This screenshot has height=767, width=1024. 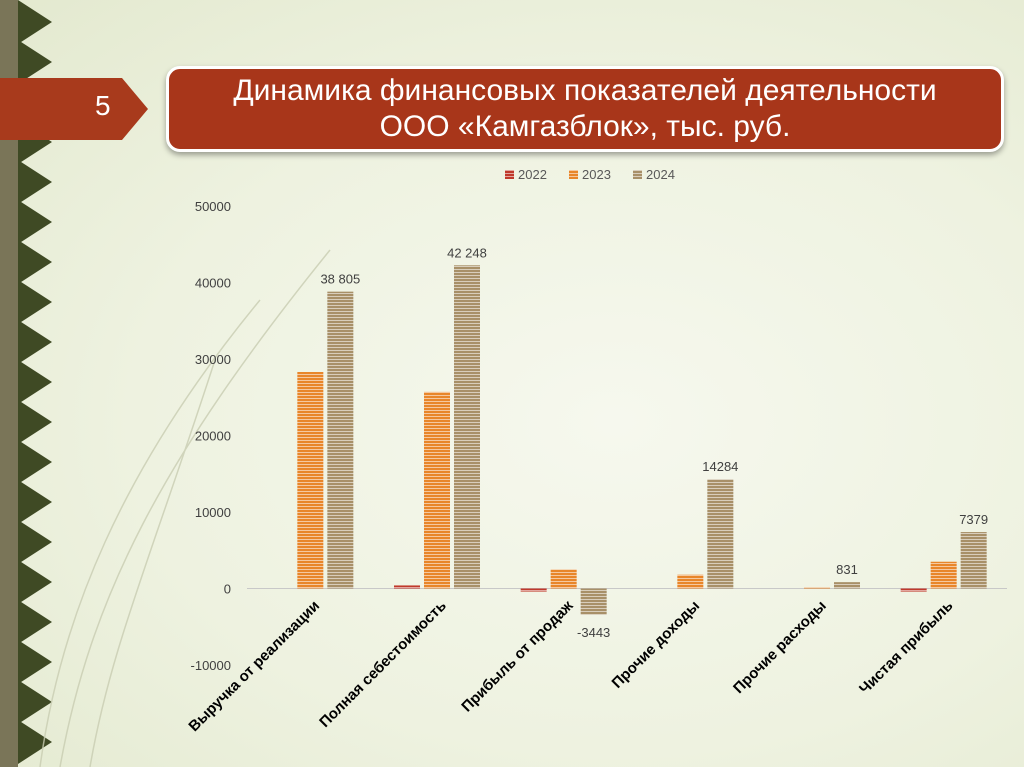 What do you see at coordinates (213, 436) in the screenshot?
I see `y-tick-label: 20000` at bounding box center [213, 436].